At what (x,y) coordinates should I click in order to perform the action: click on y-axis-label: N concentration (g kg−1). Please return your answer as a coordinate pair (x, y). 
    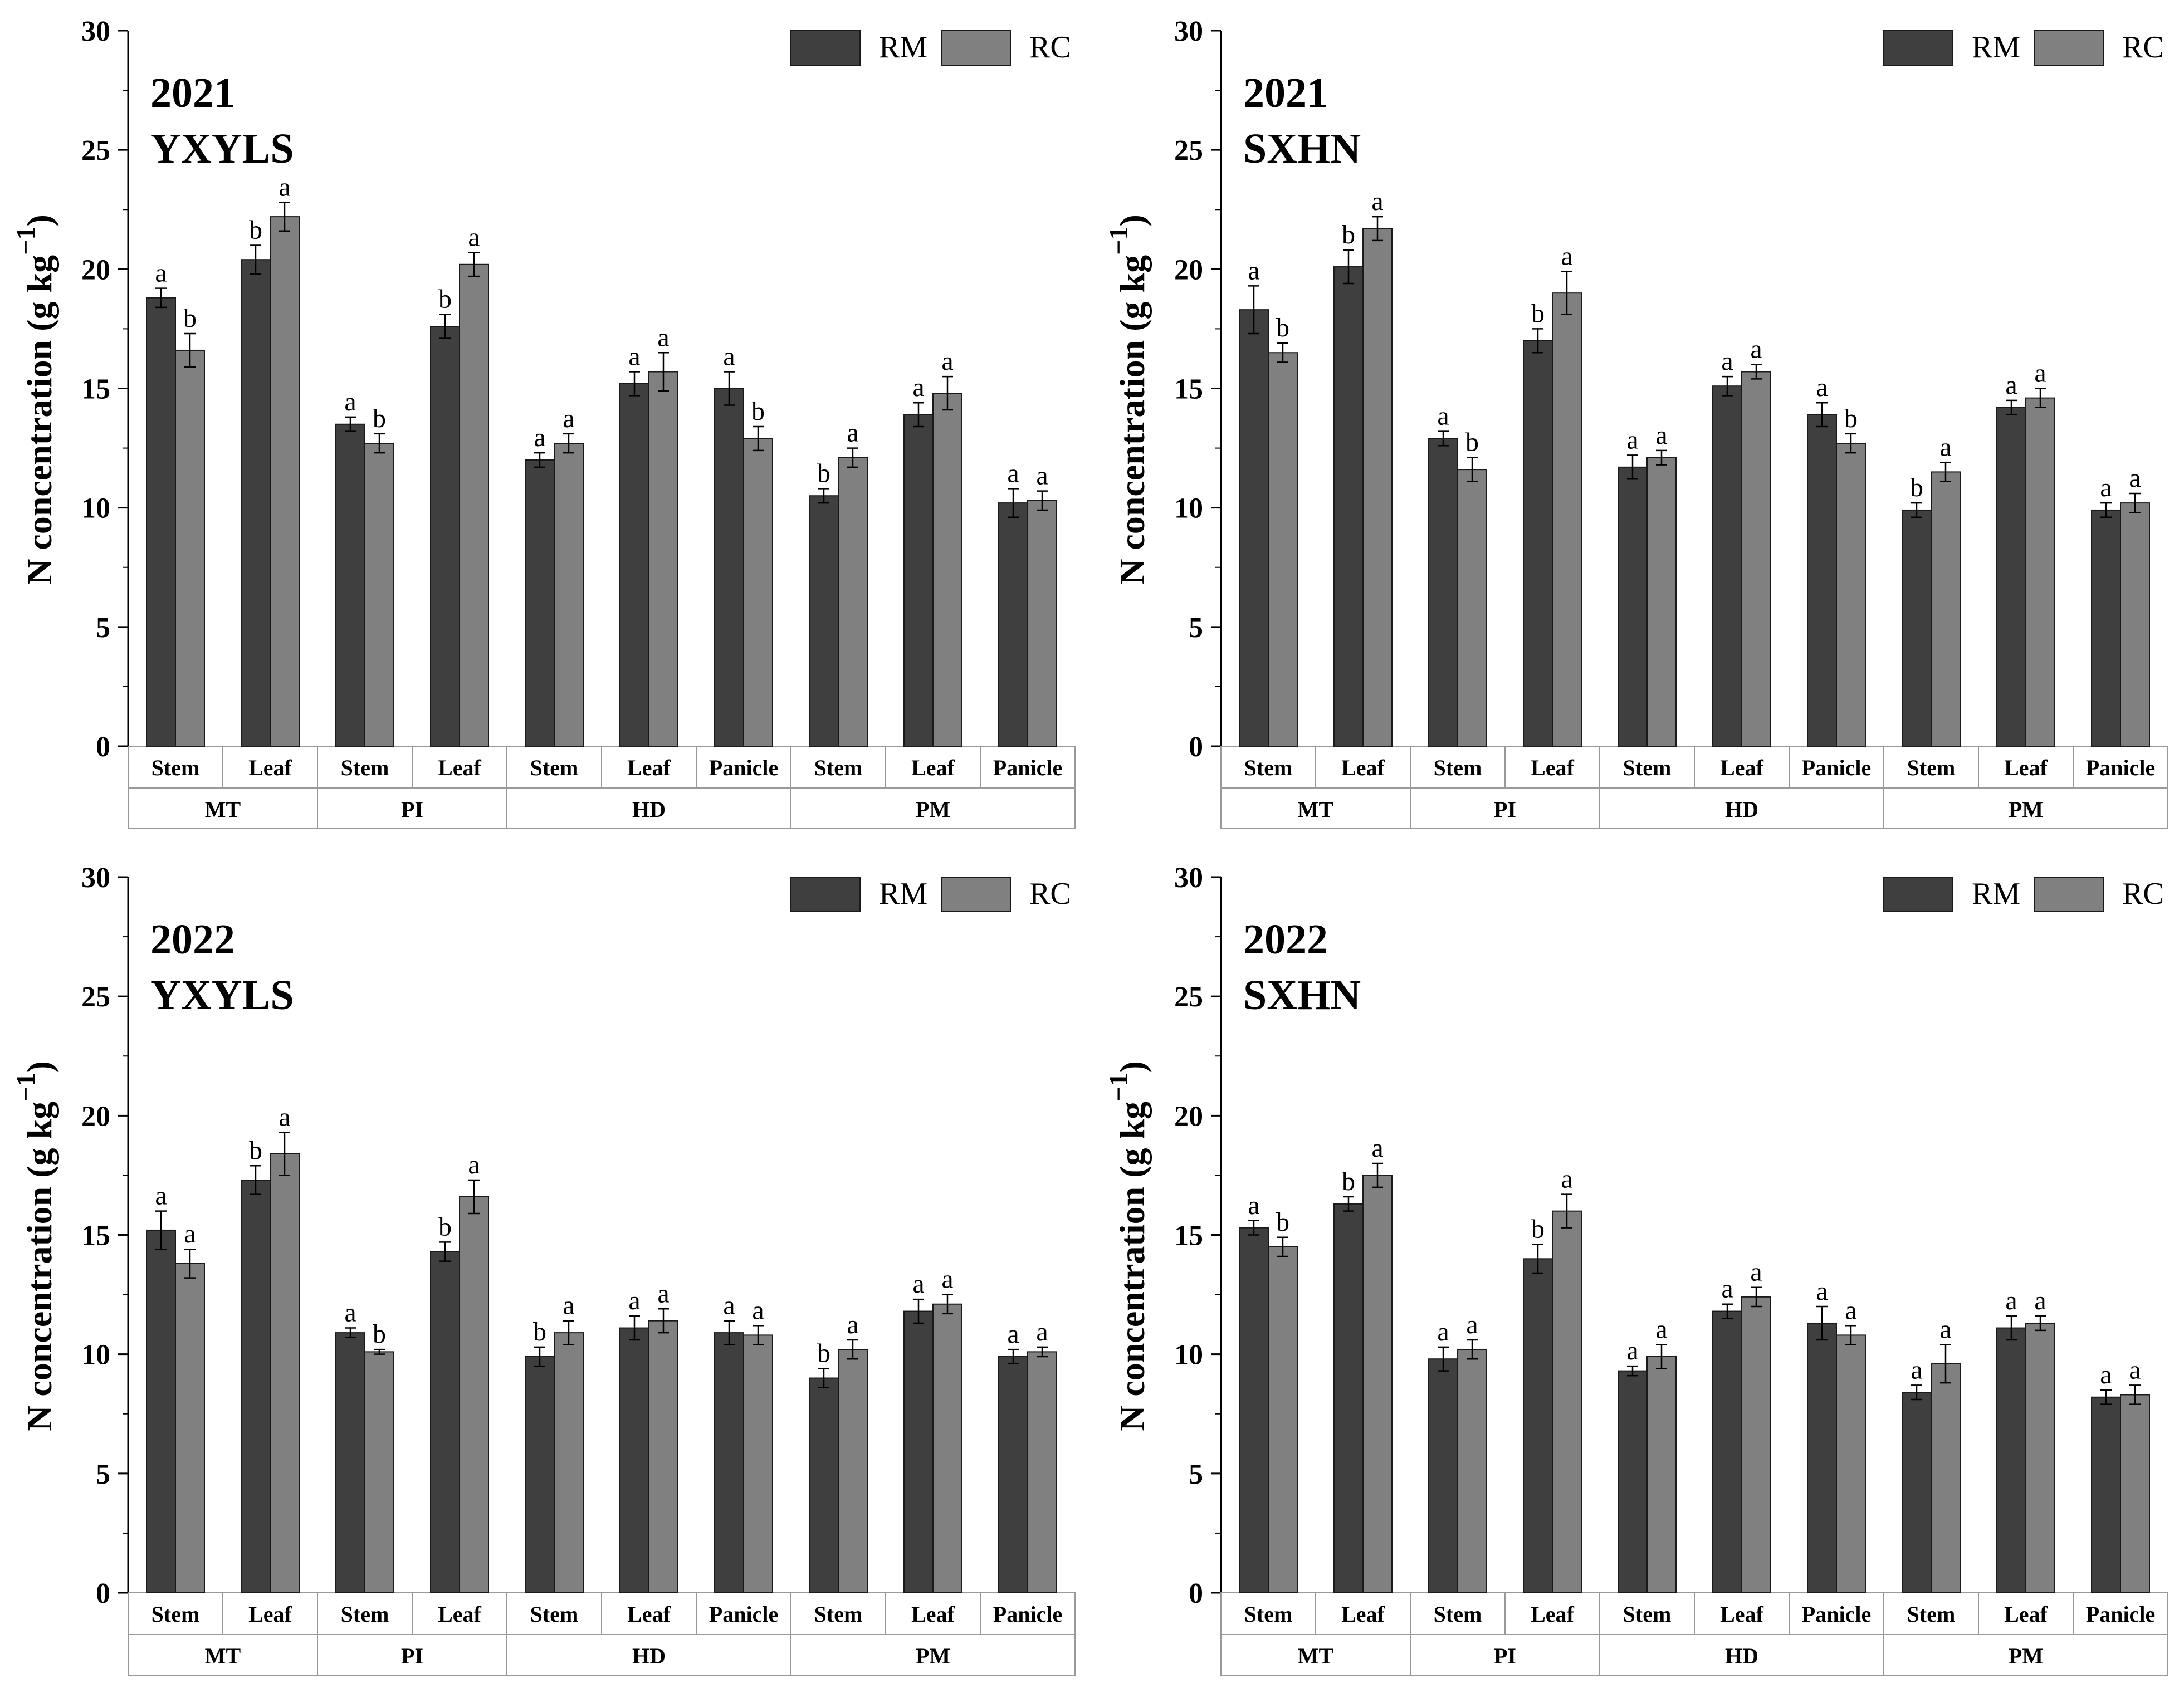
    Looking at the image, I should click on (1128, 400).